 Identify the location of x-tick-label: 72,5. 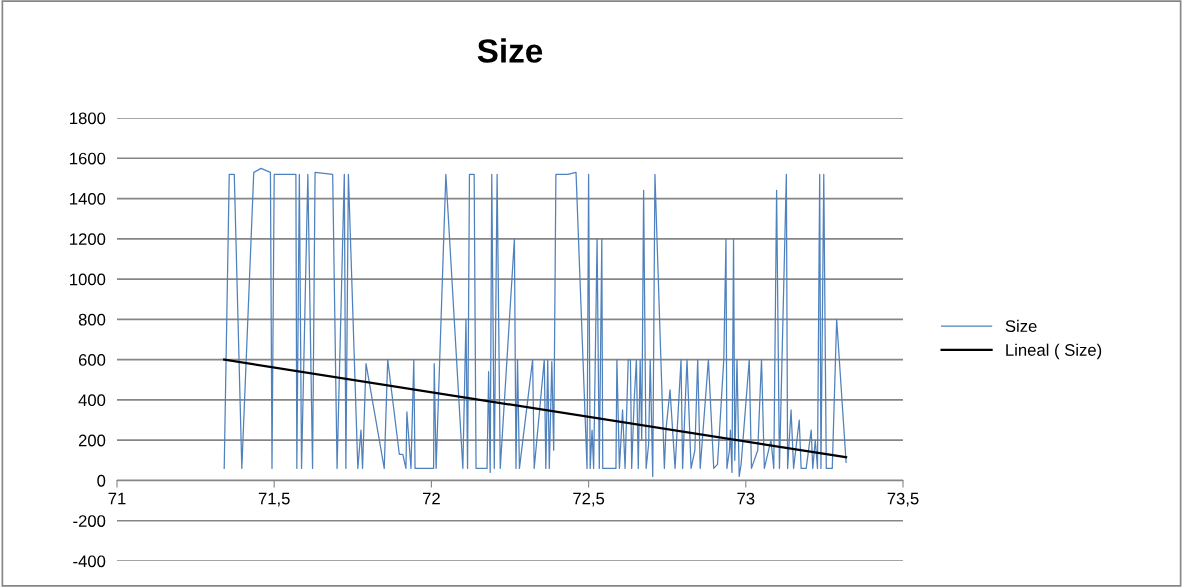
(589, 499).